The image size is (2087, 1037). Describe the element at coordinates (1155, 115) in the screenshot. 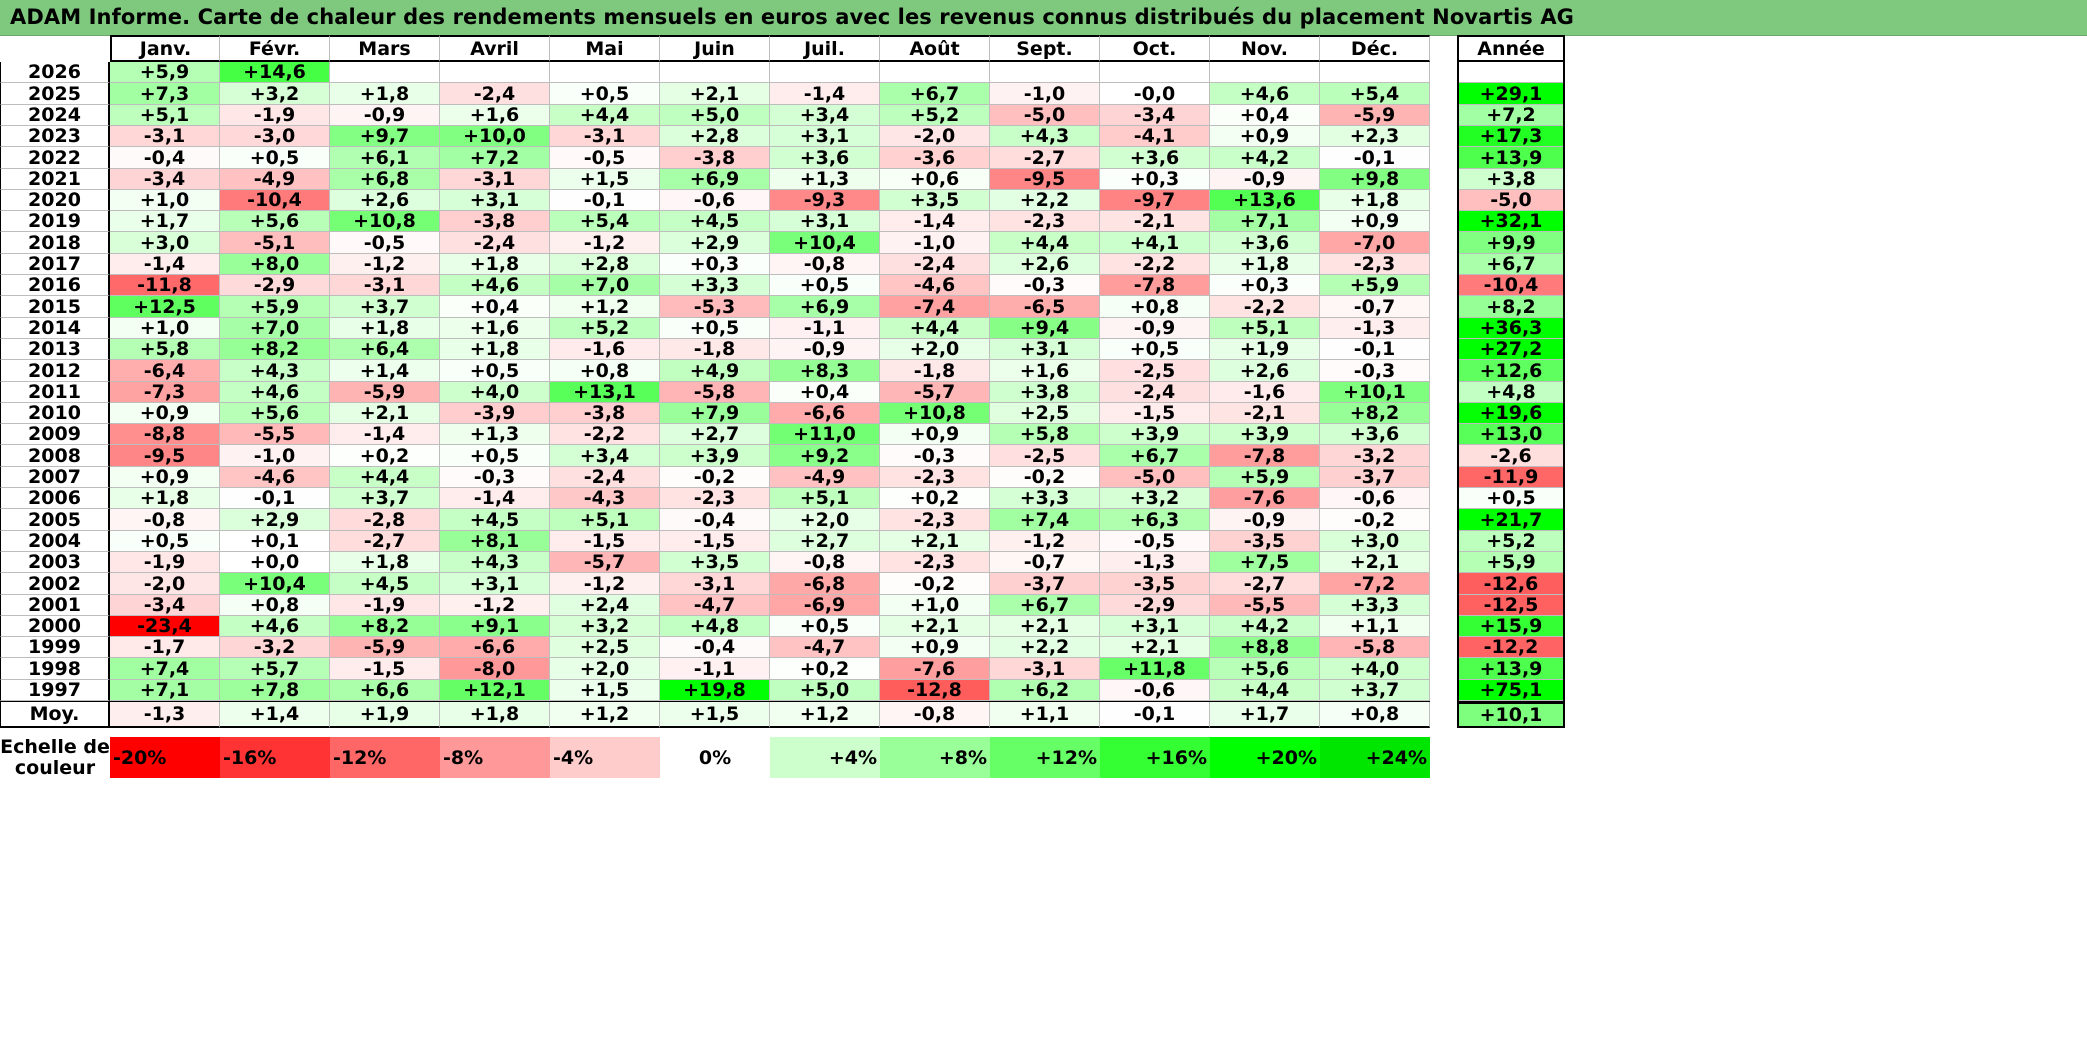

I see `heatmap-cell: -3,4` at that location.